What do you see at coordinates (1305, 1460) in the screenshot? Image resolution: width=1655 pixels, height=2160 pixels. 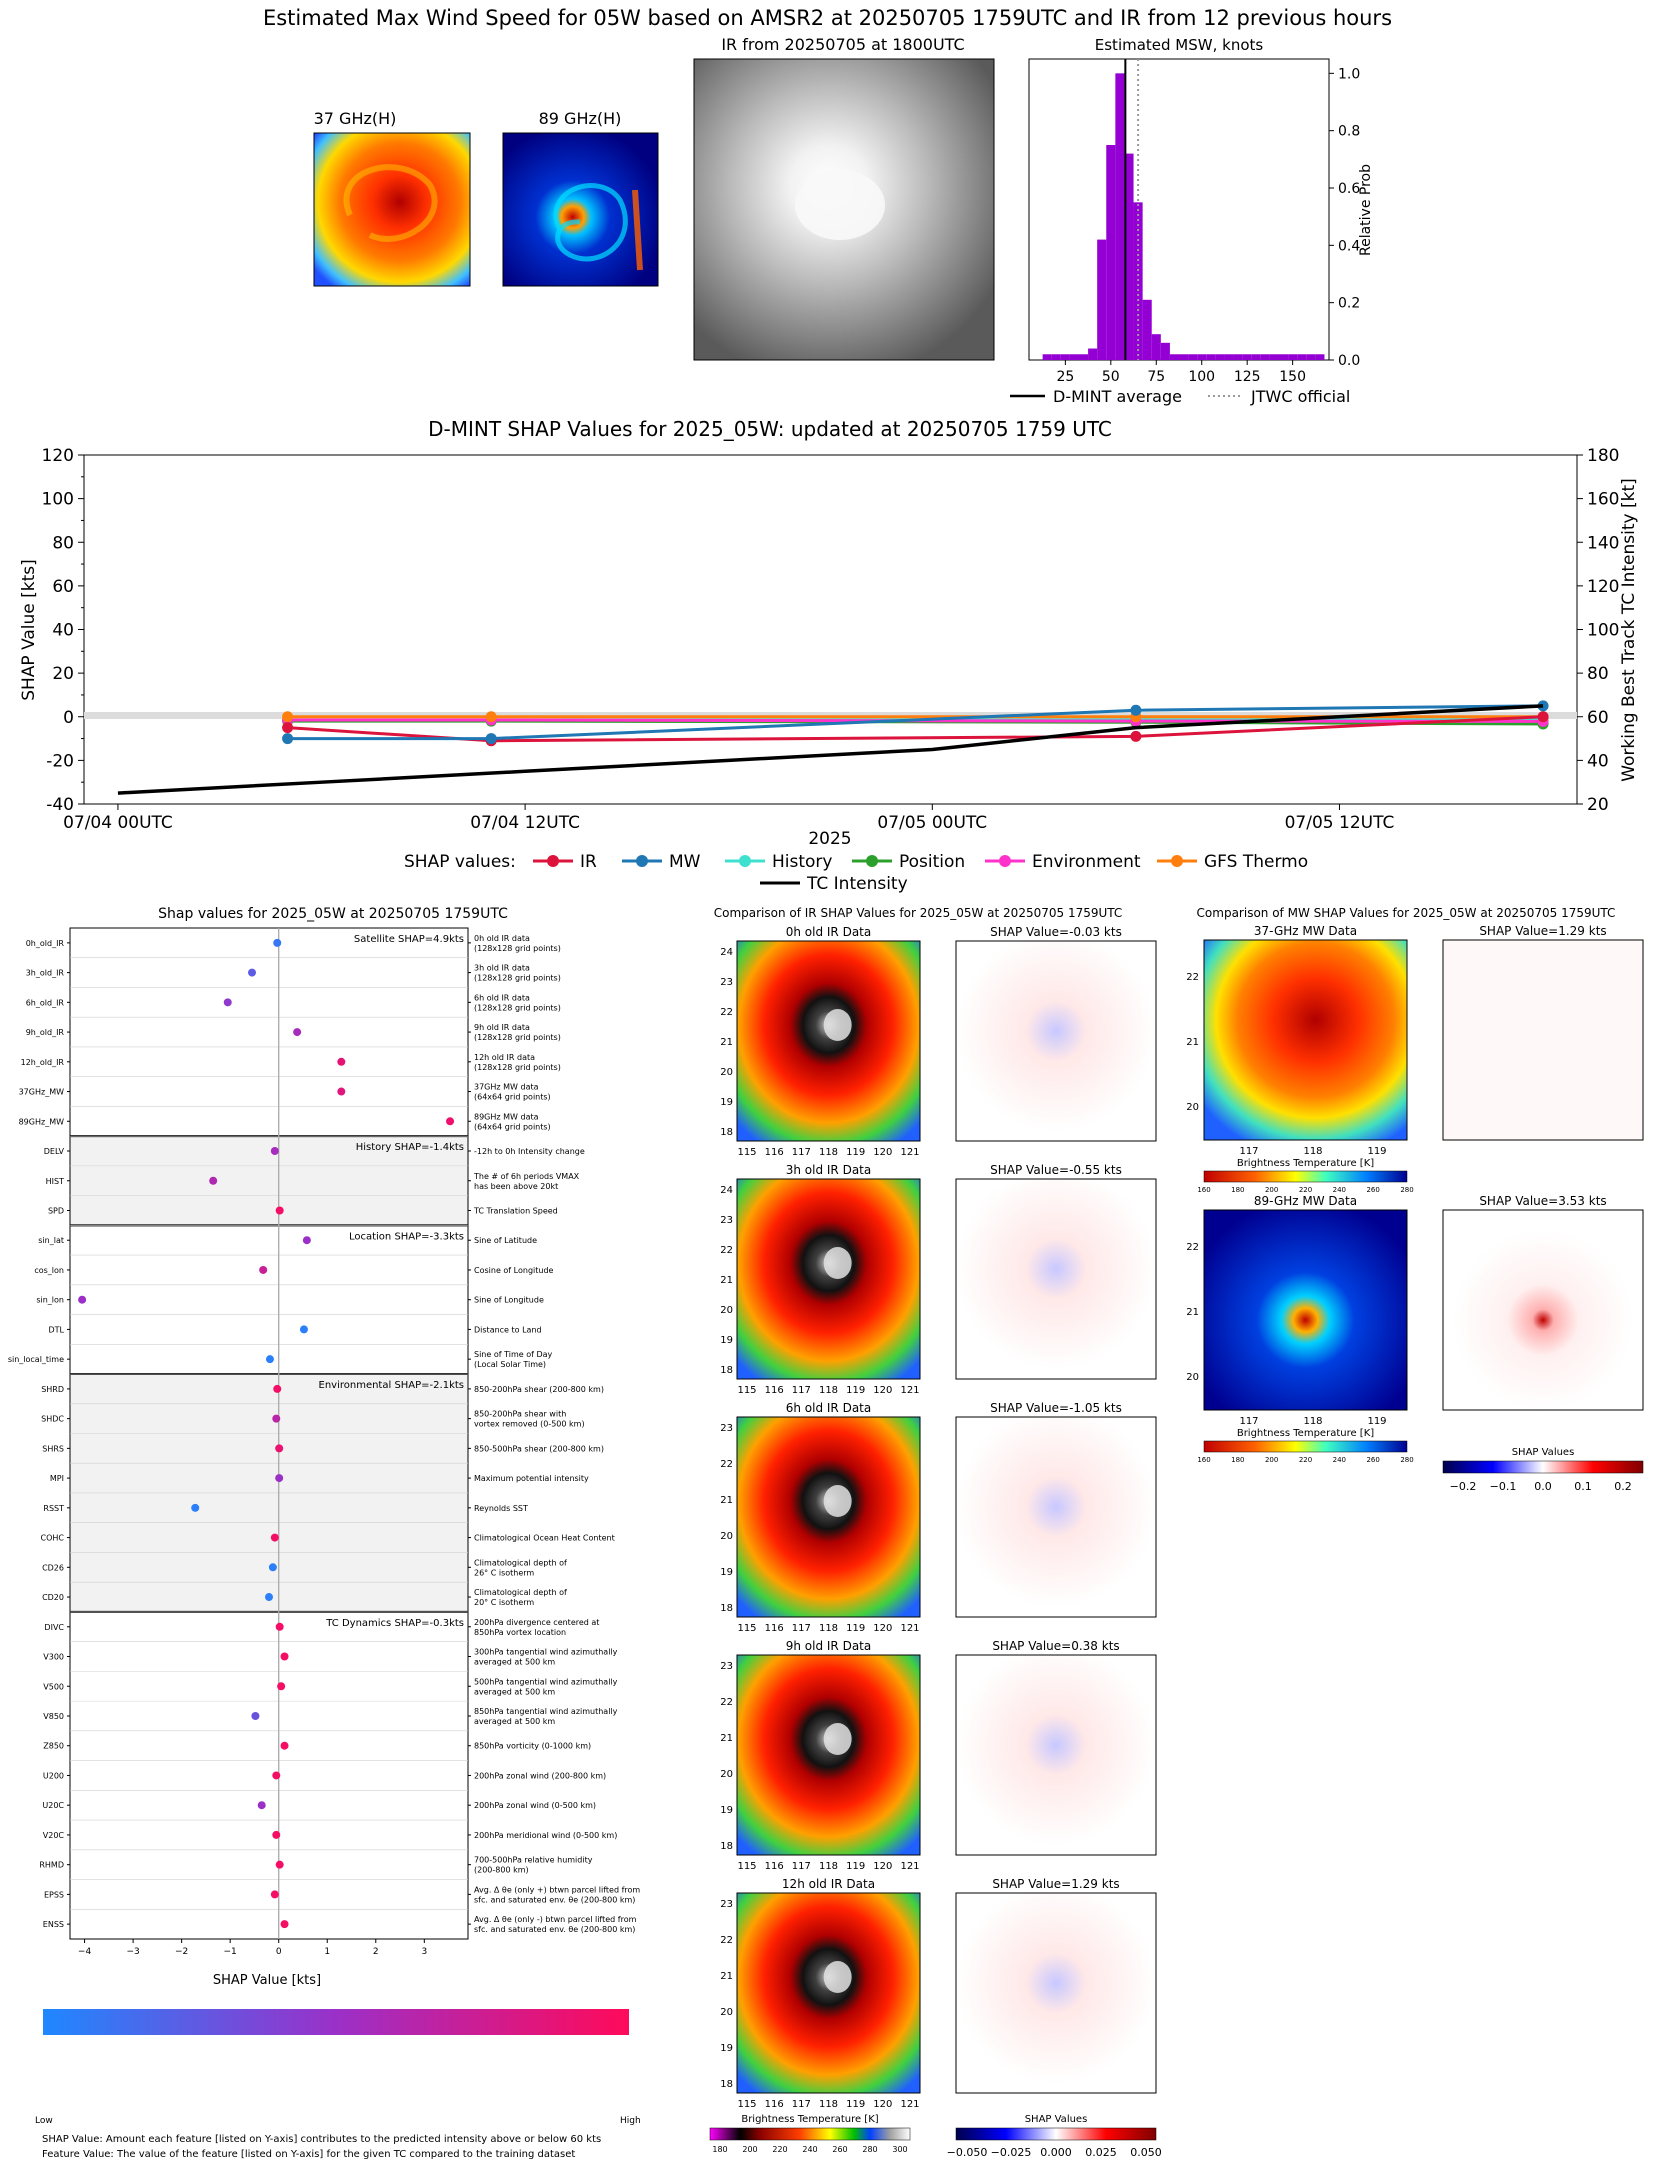 I see `mw-cb-tick: 220` at bounding box center [1305, 1460].